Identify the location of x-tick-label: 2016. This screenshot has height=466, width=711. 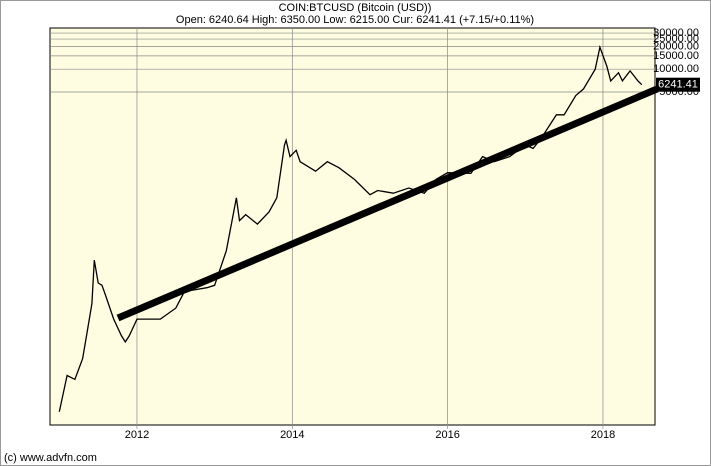
(447, 435).